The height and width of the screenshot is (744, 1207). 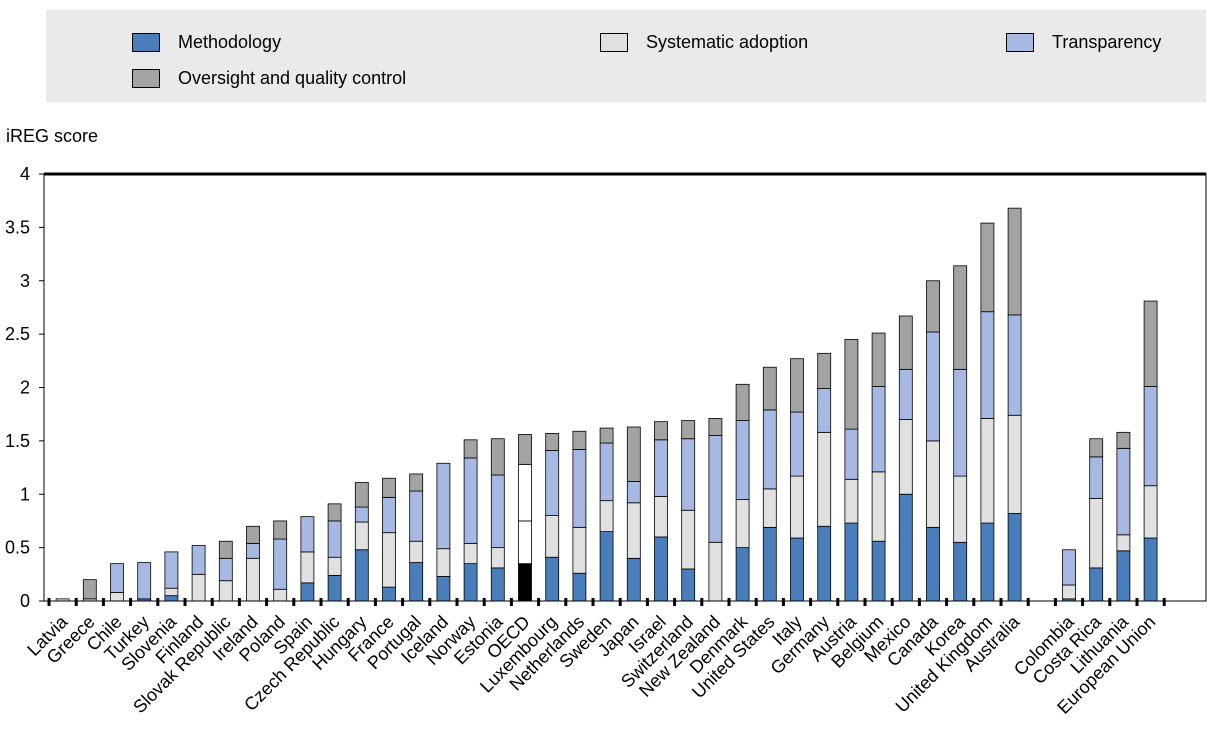 What do you see at coordinates (25, 388) in the screenshot?
I see `y-tick-label: 2` at bounding box center [25, 388].